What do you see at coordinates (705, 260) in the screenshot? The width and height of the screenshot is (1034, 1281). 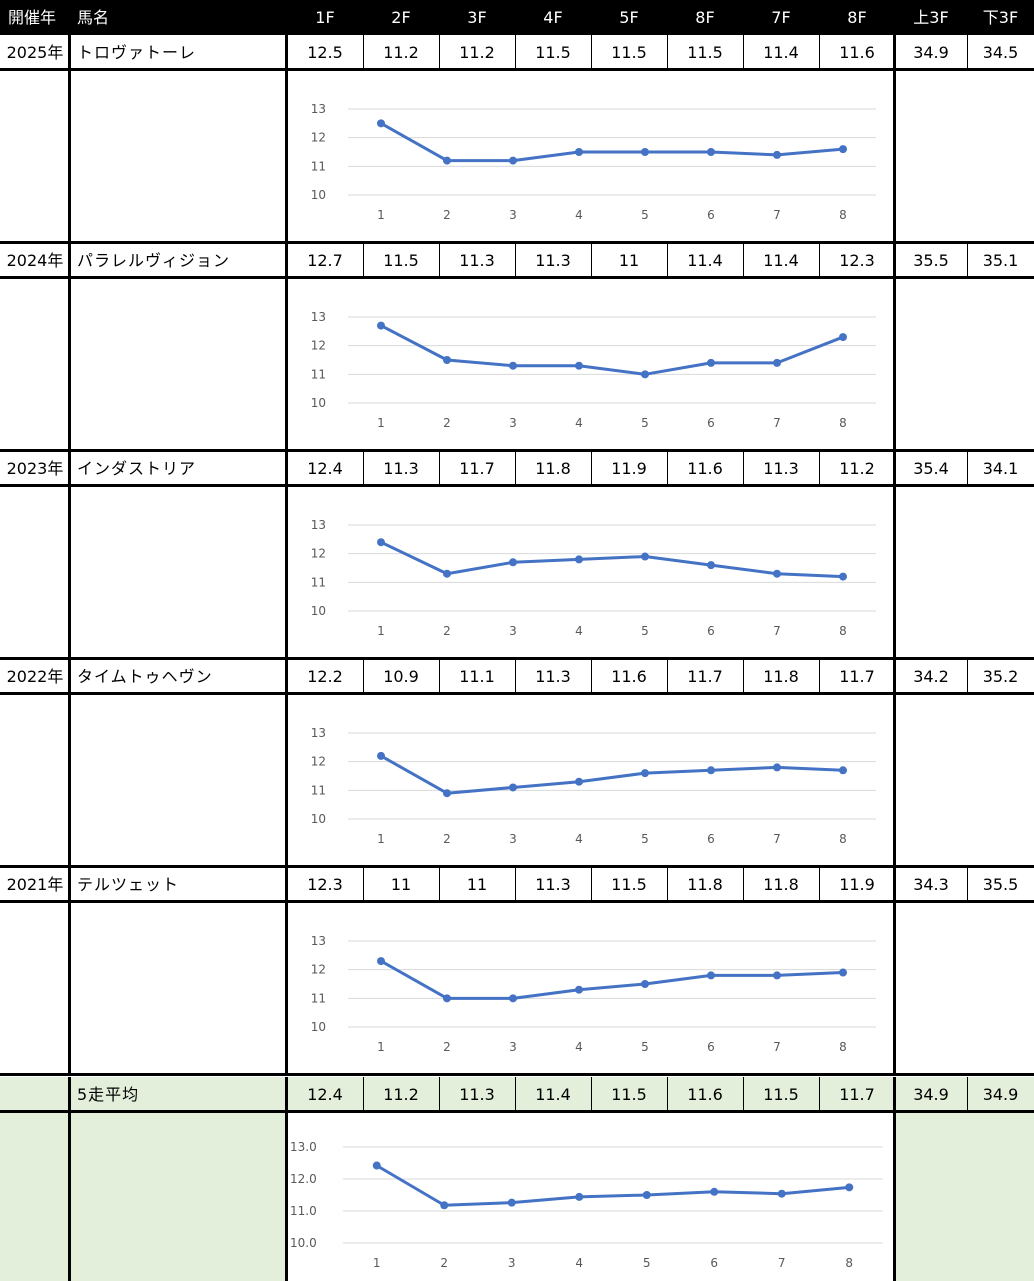 I see `lap-value-6: 11.4` at bounding box center [705, 260].